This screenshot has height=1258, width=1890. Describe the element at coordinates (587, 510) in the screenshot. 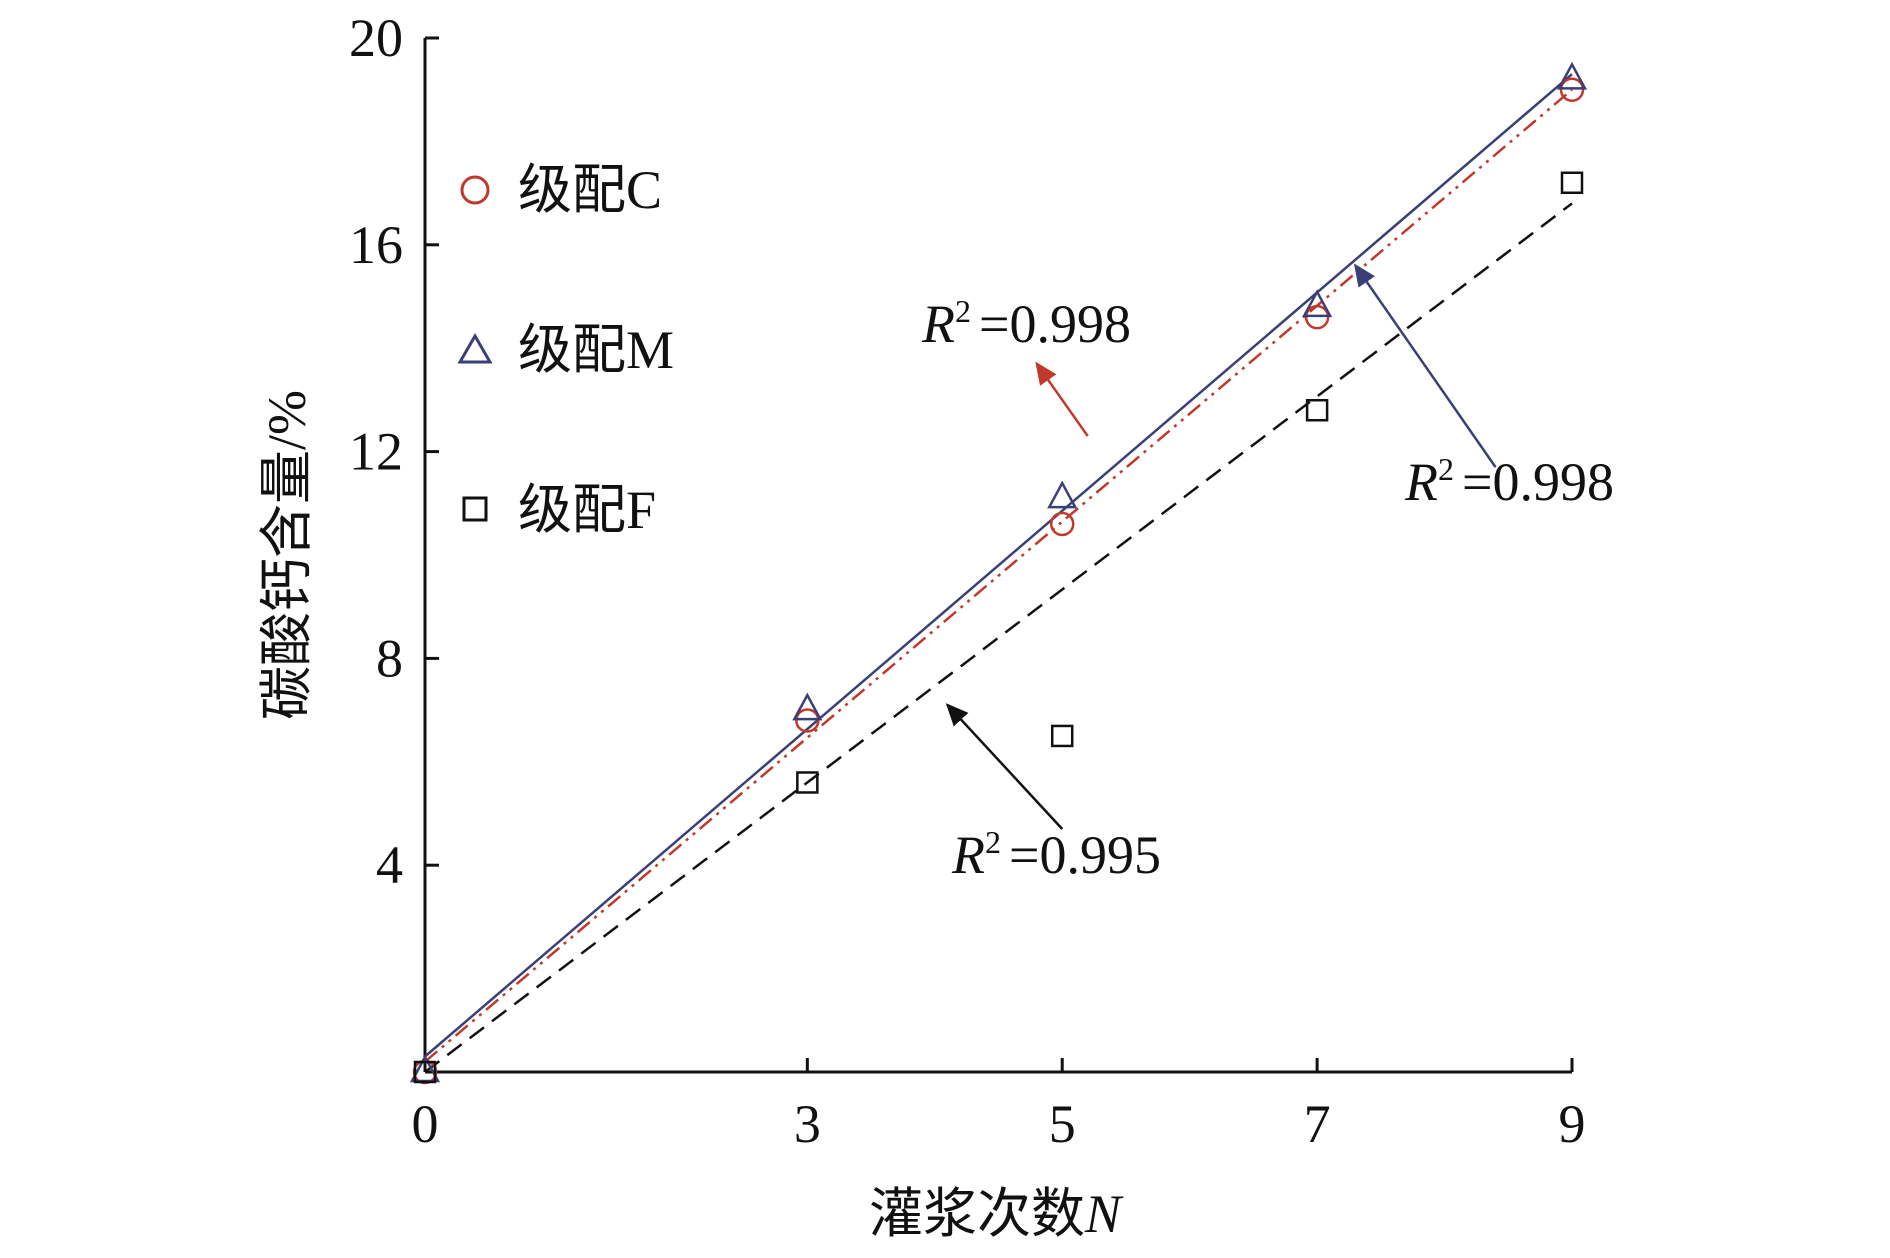

I see `legend-label-f: 级配F` at that location.